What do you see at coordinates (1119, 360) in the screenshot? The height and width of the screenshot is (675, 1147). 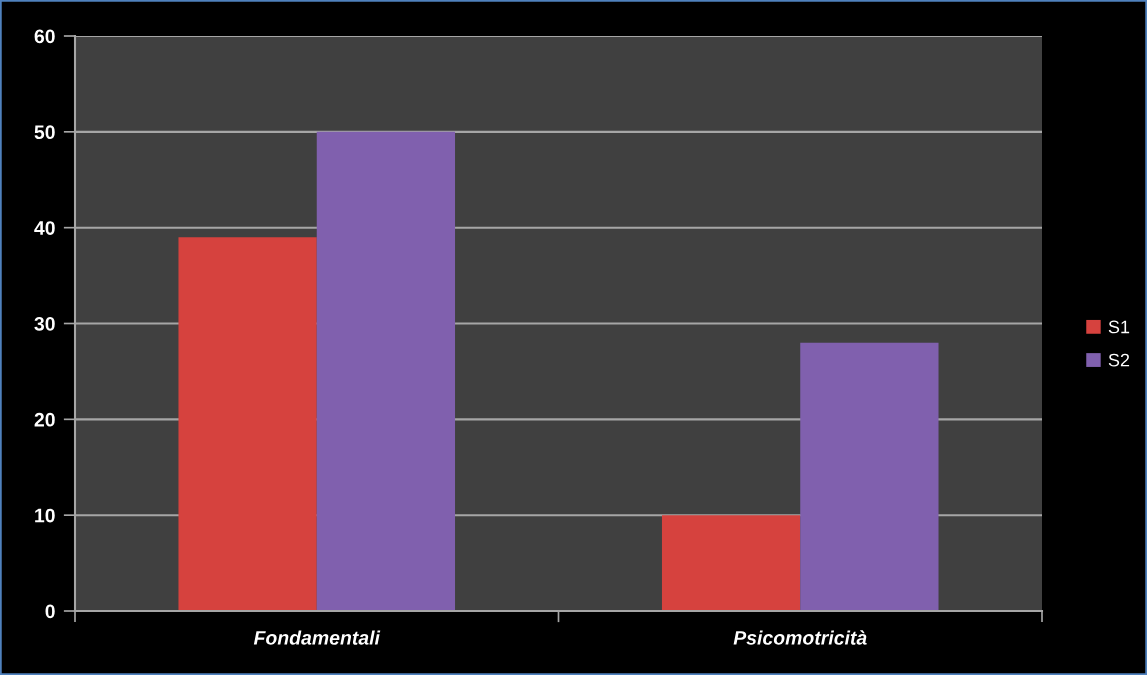 I see `legend-label: S2` at bounding box center [1119, 360].